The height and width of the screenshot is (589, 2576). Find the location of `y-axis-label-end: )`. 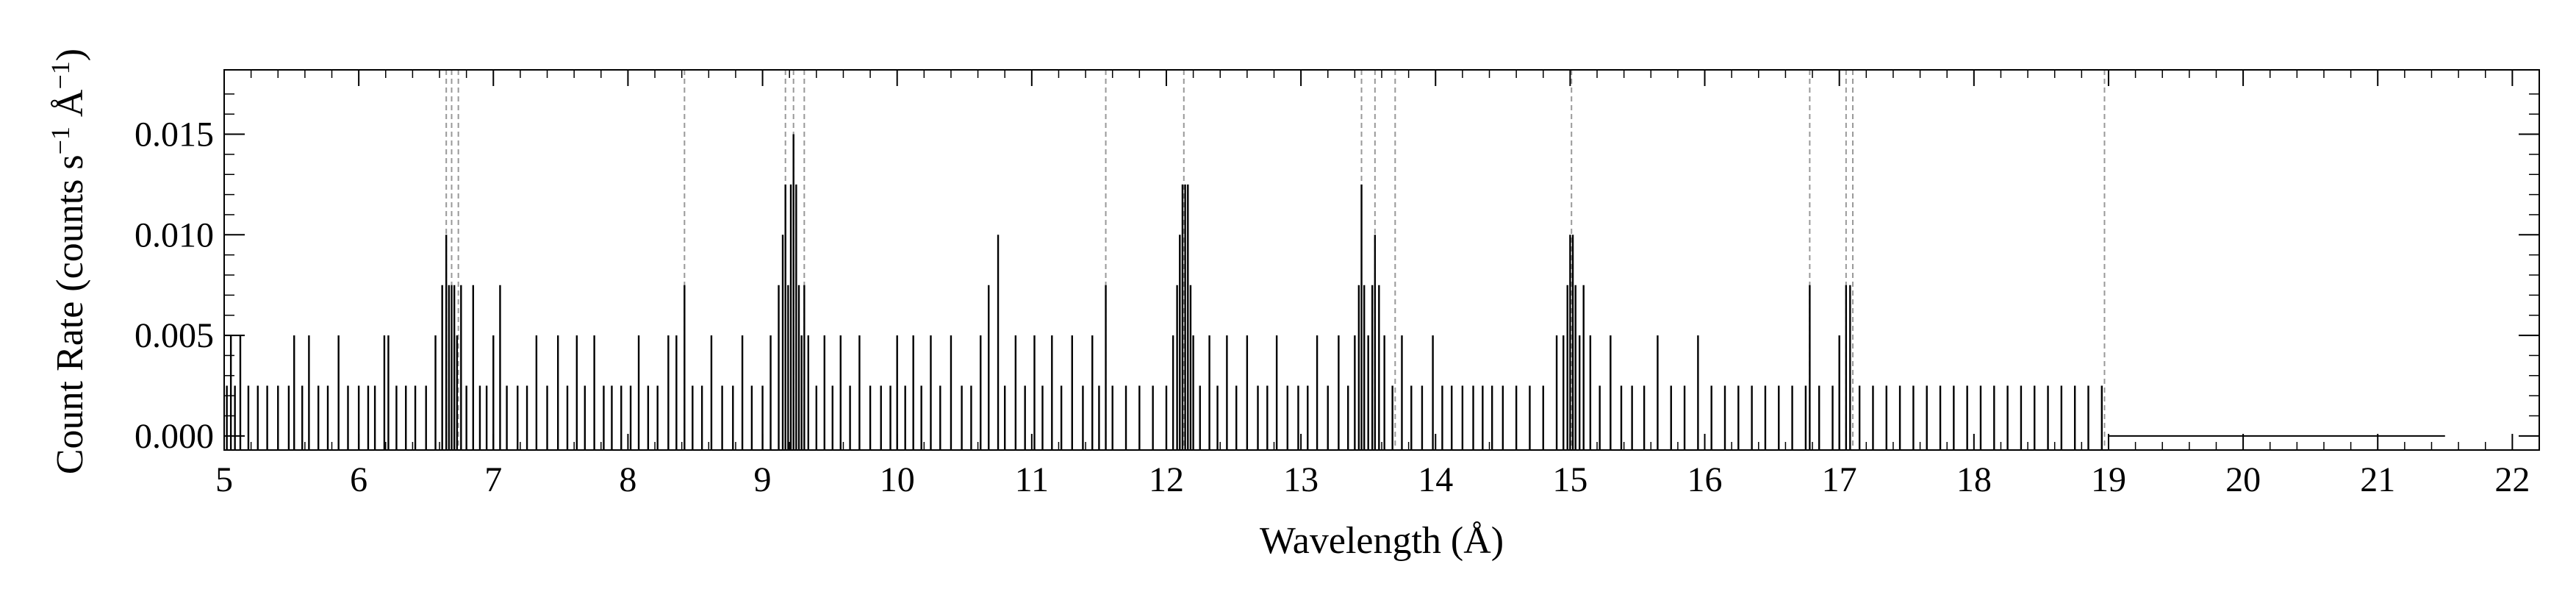

y-axis-label-end: ) is located at coordinates (70, 55).